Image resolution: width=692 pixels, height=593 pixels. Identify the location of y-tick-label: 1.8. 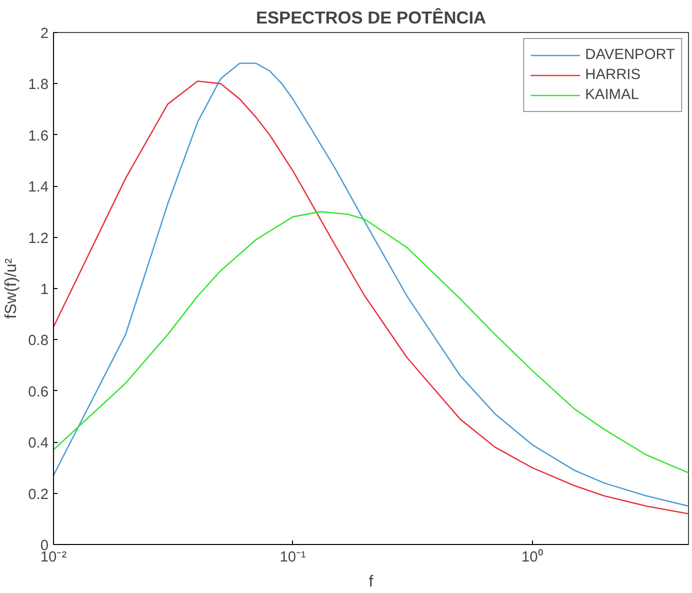
(38, 85).